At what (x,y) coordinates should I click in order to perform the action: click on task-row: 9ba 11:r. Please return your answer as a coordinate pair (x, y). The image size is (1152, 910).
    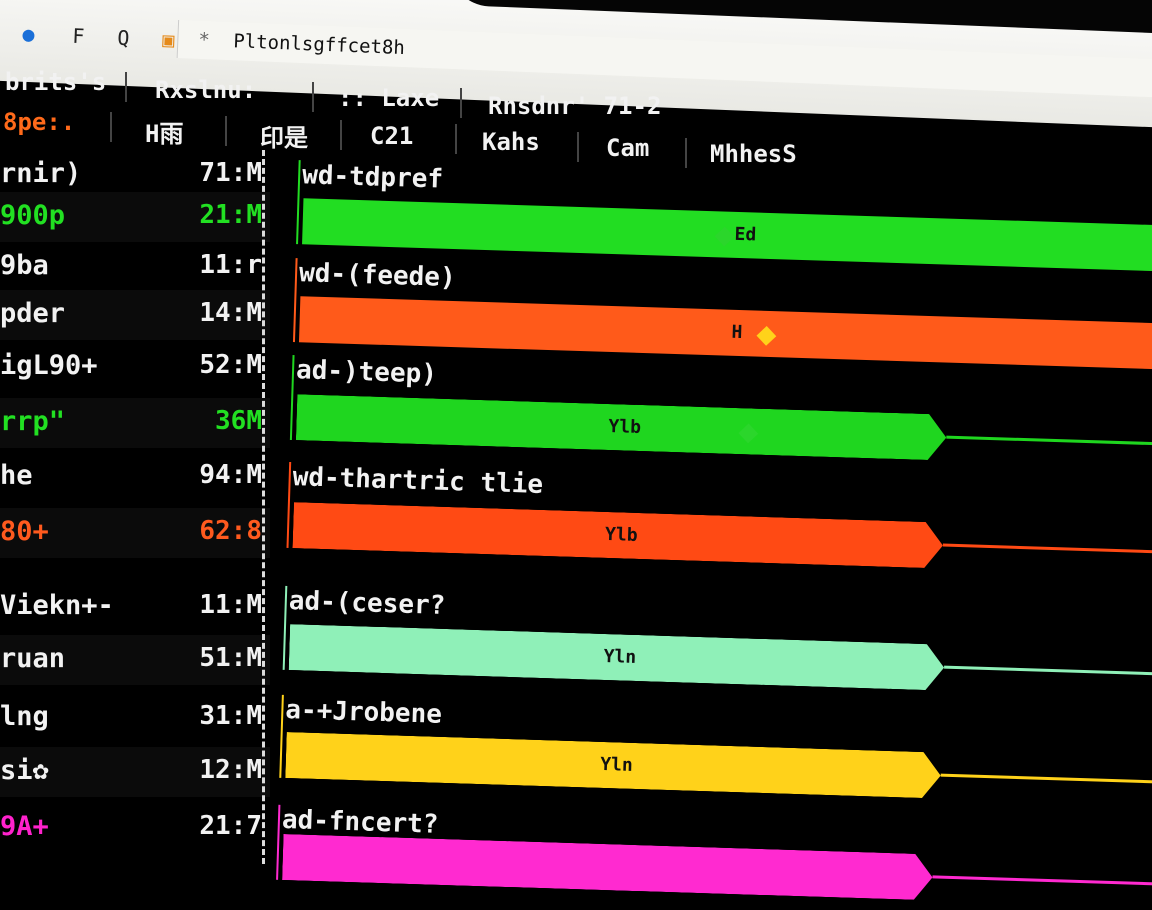
    Looking at the image, I should click on (135, 267).